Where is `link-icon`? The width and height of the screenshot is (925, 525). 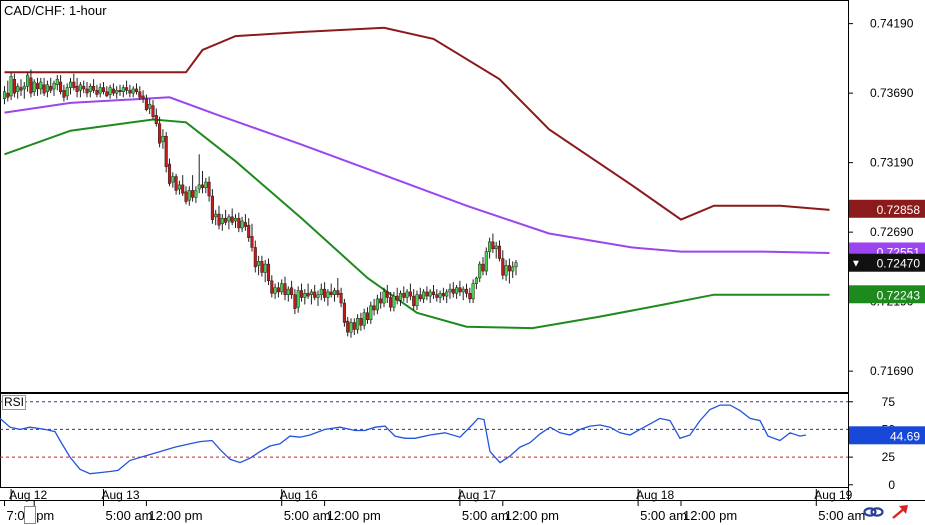 link-icon is located at coordinates (873, 512).